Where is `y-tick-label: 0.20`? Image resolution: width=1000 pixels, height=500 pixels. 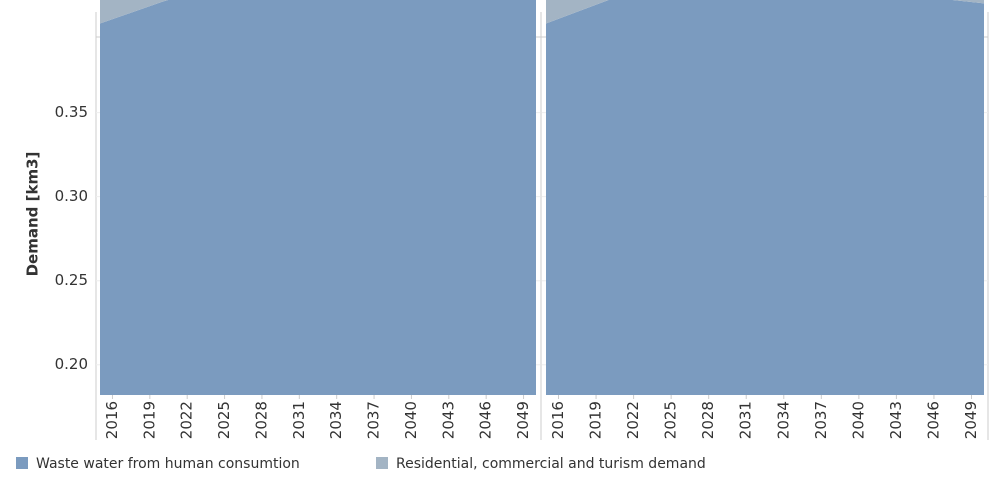 y-tick-label: 0.20 is located at coordinates (71, 364).